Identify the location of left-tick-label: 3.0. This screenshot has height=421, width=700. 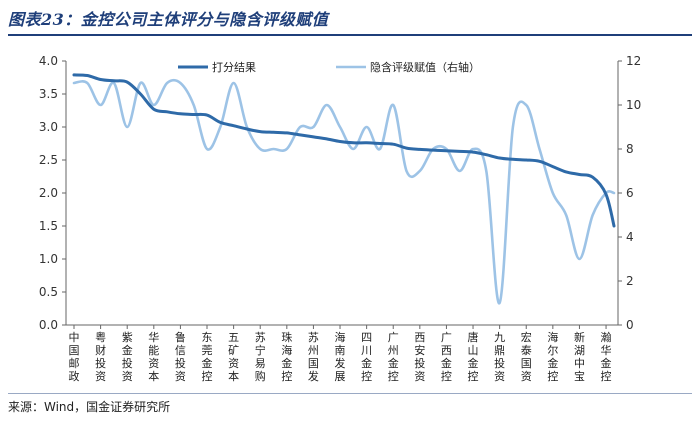
(48, 127).